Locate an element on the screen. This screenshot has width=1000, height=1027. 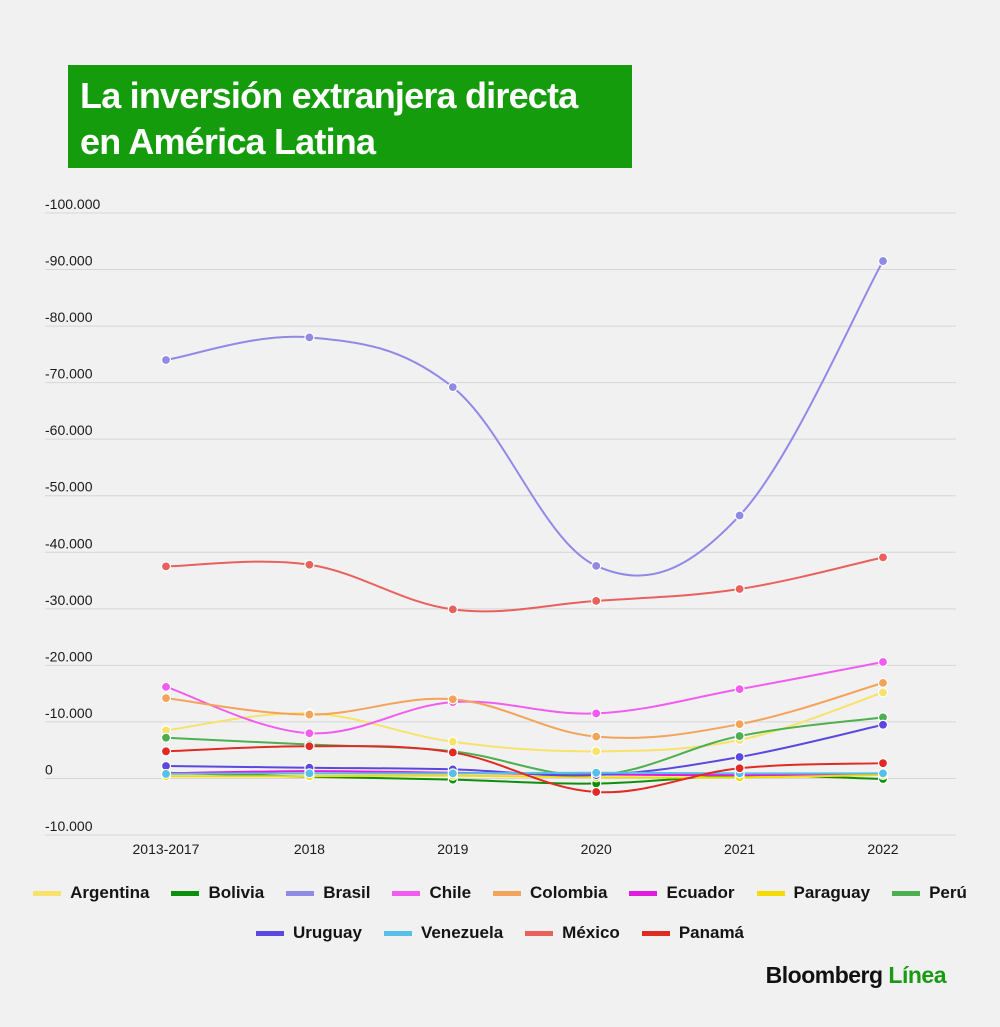
legend-label: México is located at coordinates (591, 932).